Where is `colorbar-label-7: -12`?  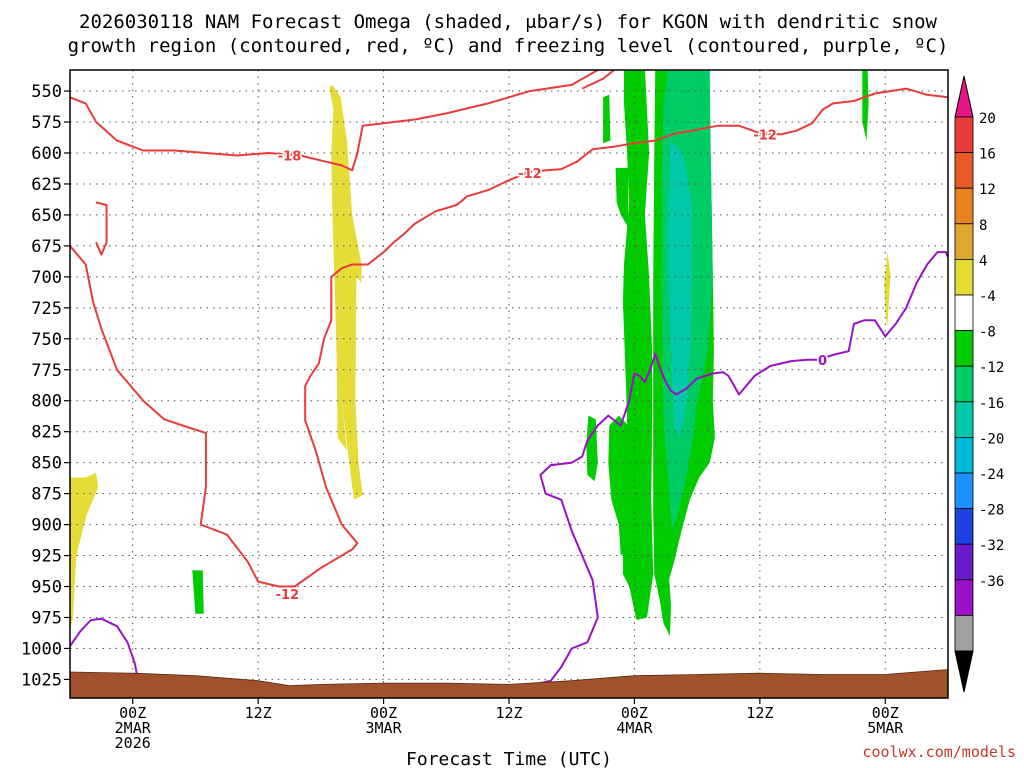 colorbar-label-7: -12 is located at coordinates (991, 368).